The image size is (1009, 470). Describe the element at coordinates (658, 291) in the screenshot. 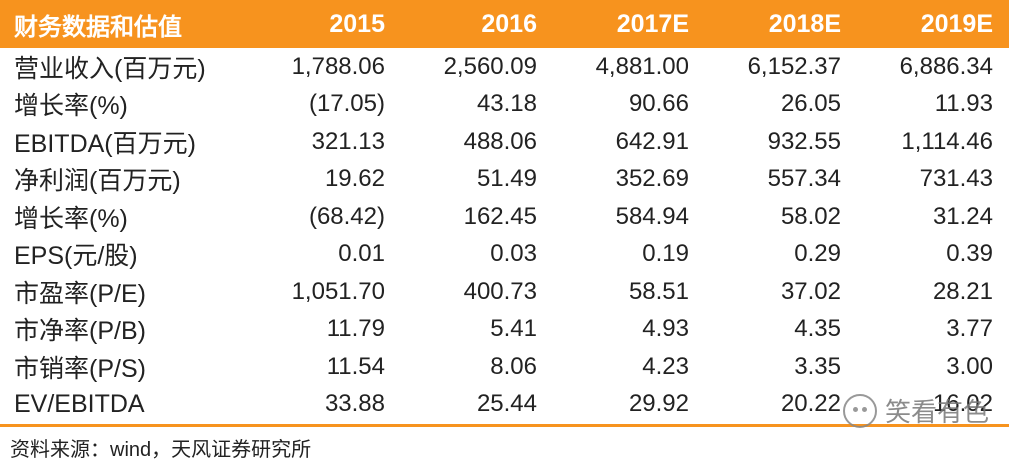

I see `row-value: 58.51` at that location.